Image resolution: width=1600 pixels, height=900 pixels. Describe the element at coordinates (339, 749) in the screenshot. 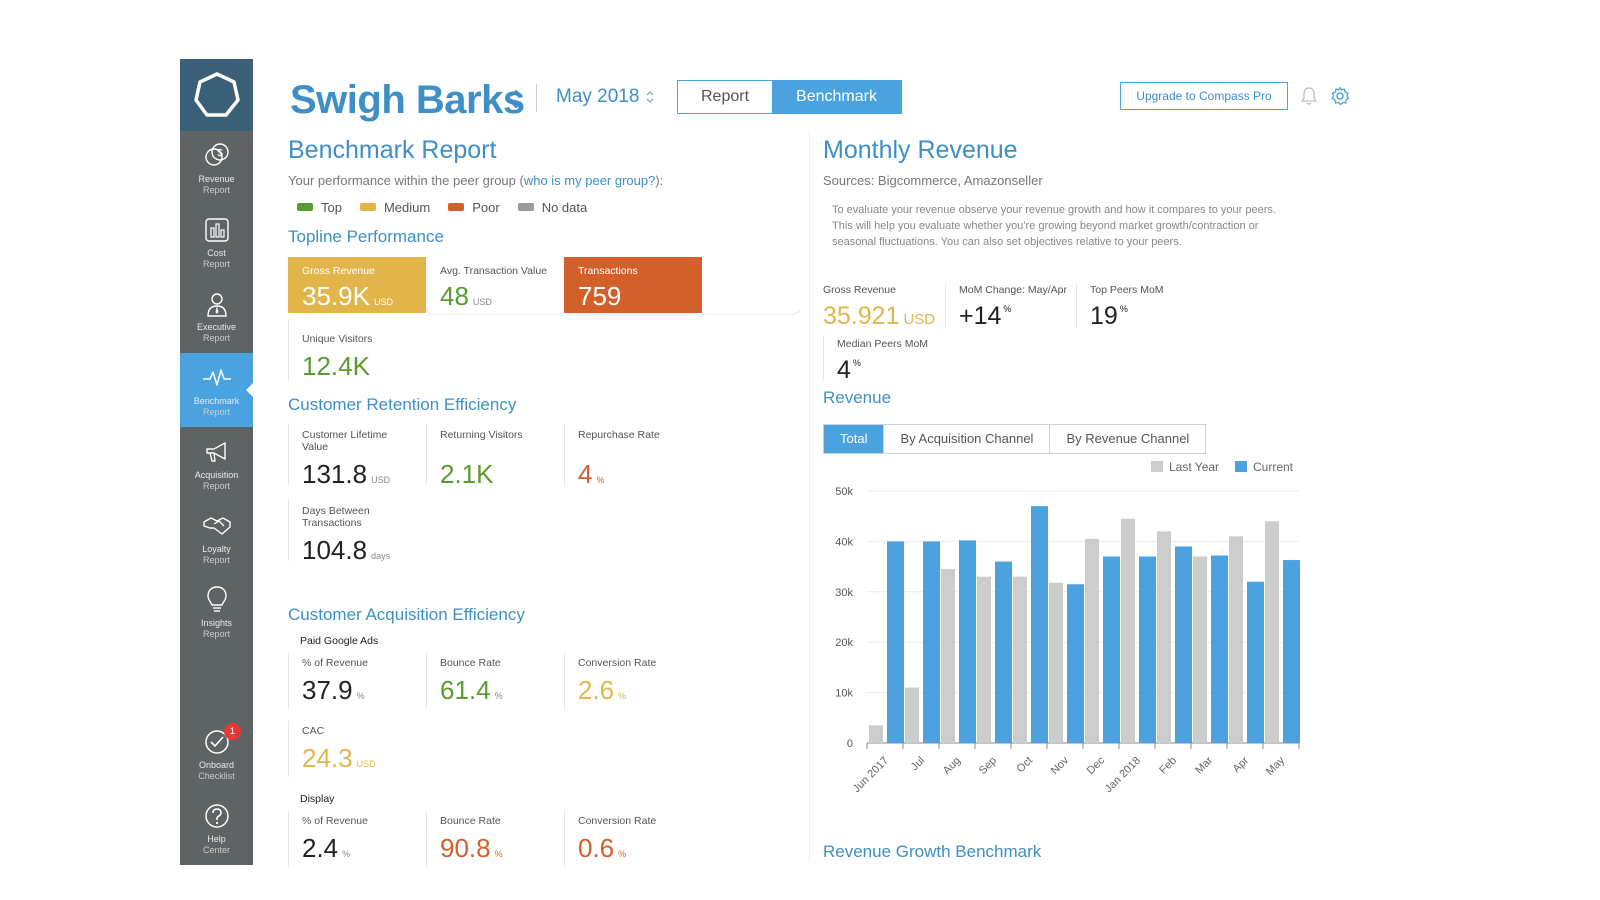

I see `paid-cac-card: CAC 24.3 USD` at that location.